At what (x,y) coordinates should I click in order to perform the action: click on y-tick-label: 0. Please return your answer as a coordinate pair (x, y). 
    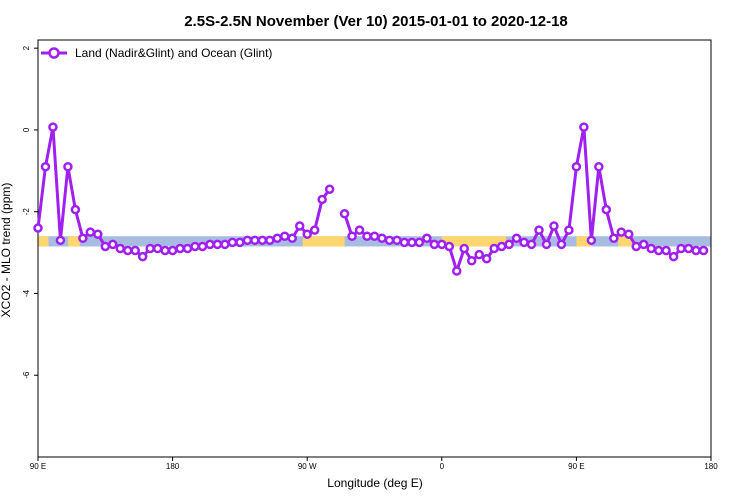
    Looking at the image, I should click on (26, 129).